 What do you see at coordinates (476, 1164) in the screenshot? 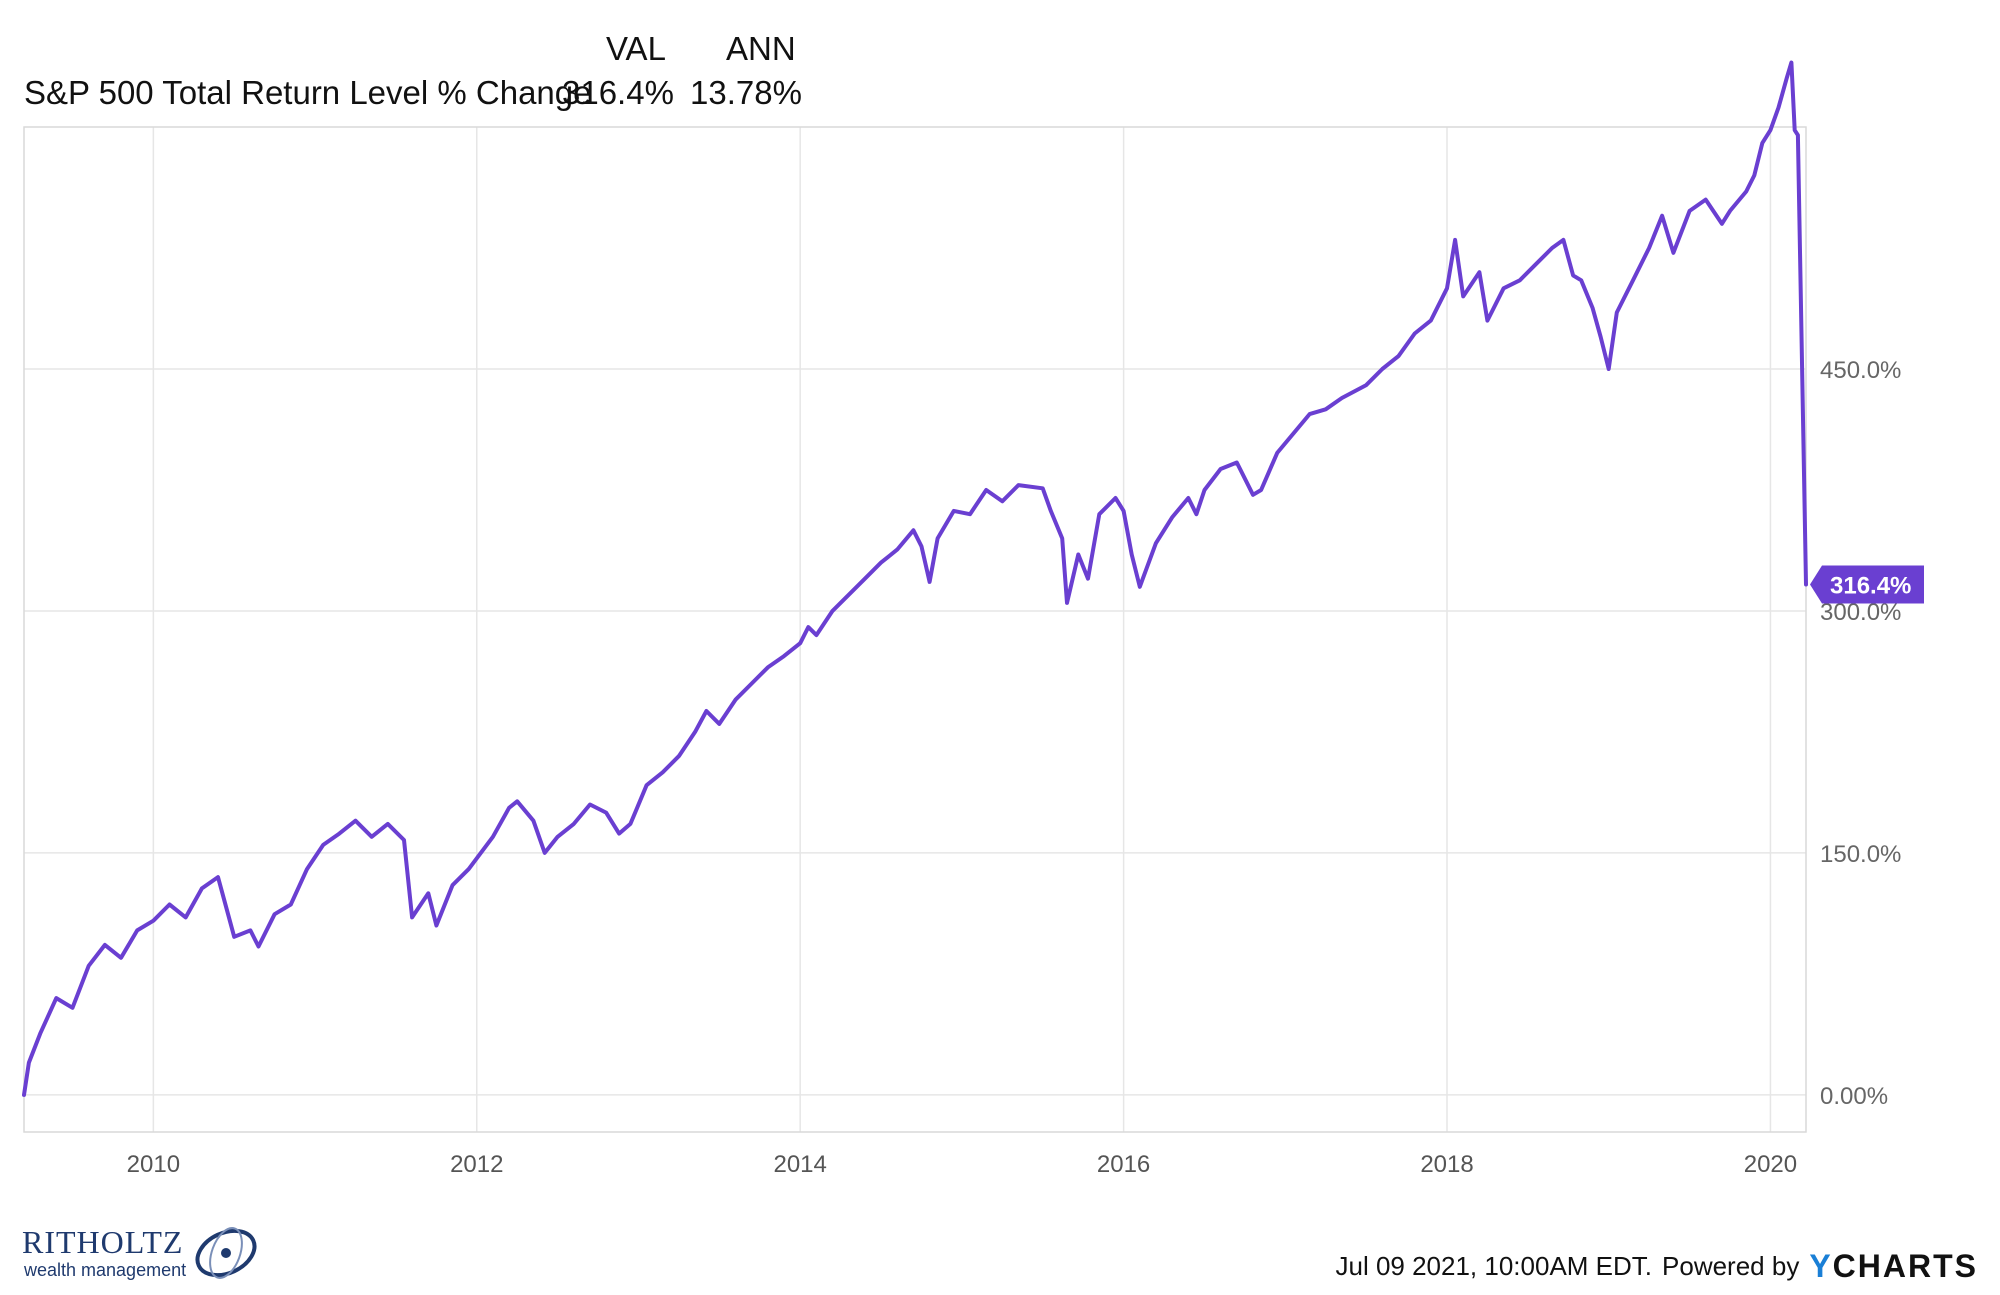
I see `x-tick-label: 2012` at bounding box center [476, 1164].